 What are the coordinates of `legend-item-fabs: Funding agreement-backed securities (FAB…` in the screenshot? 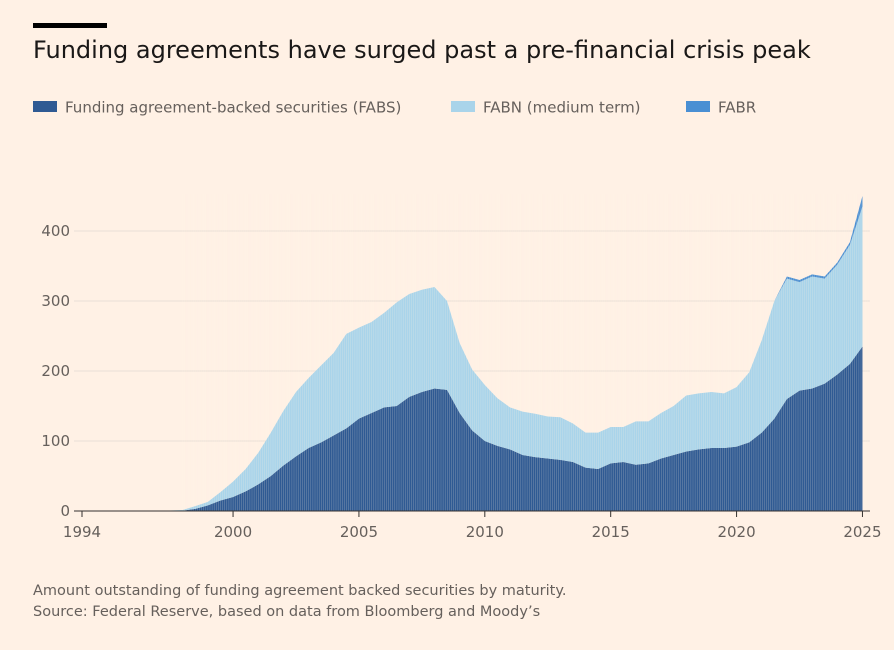 It's located at (217, 107).